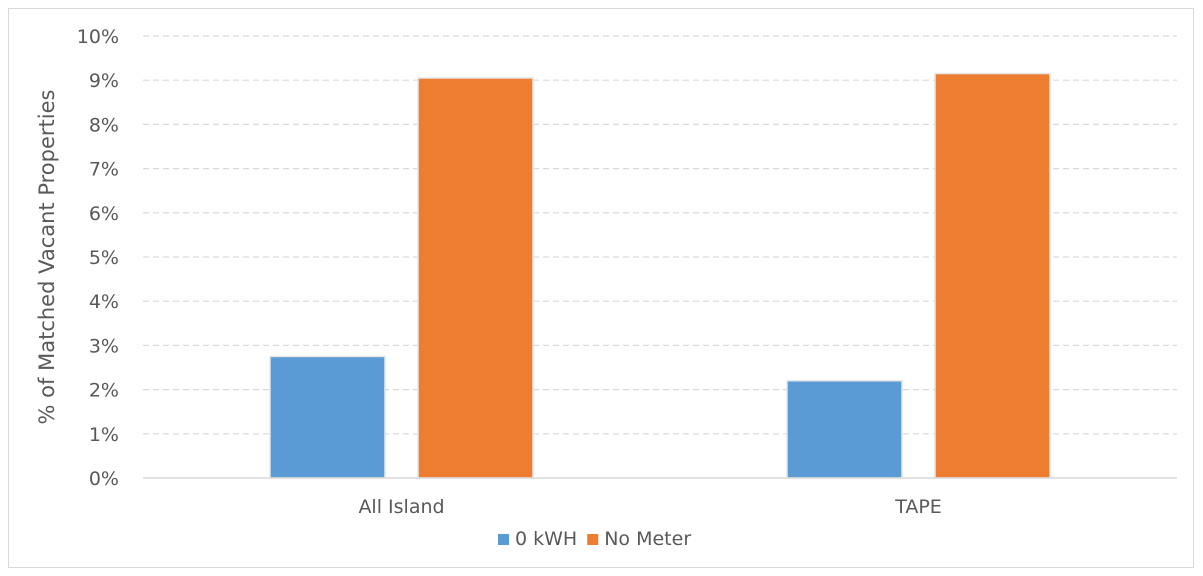  I want to click on legend-label: 0 kWH, so click(546, 539).